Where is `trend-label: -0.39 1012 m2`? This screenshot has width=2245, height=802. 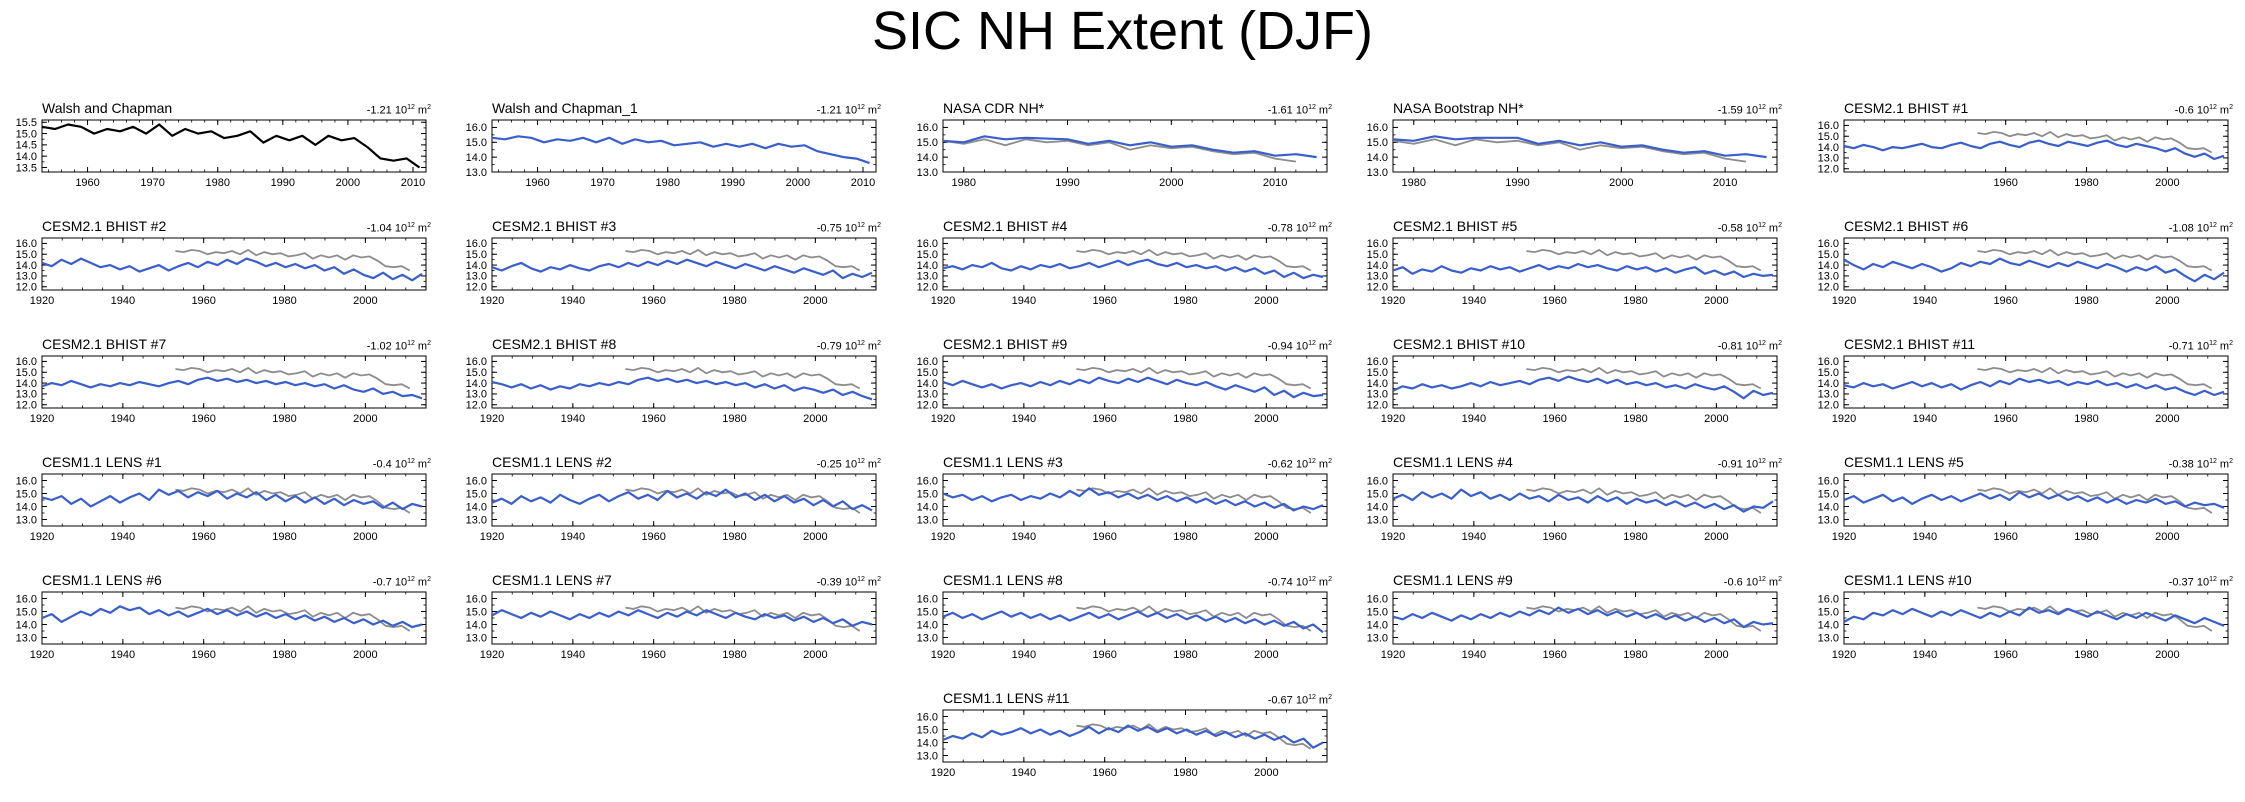 trend-label: -0.39 1012 m2 is located at coordinates (848, 582).